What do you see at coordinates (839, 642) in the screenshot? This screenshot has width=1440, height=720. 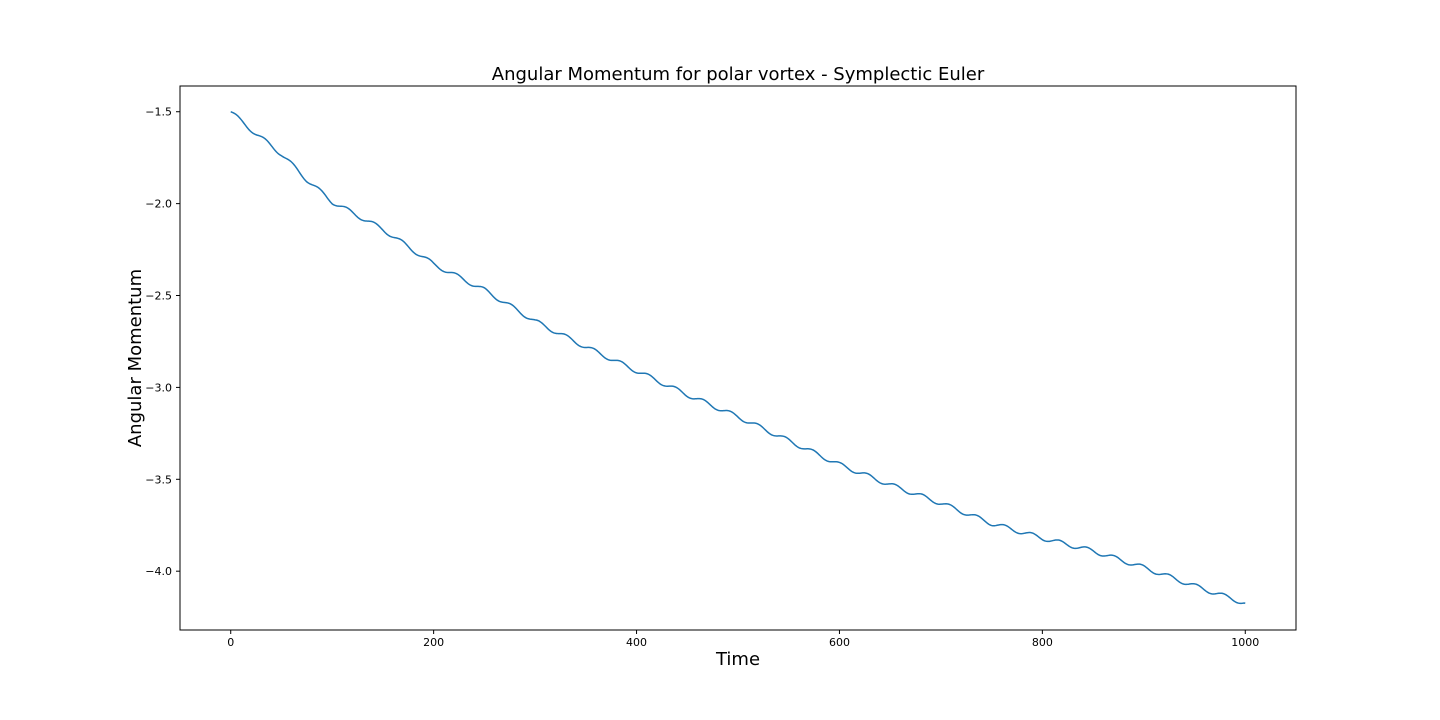 I see `x-tick-label: 600` at bounding box center [839, 642].